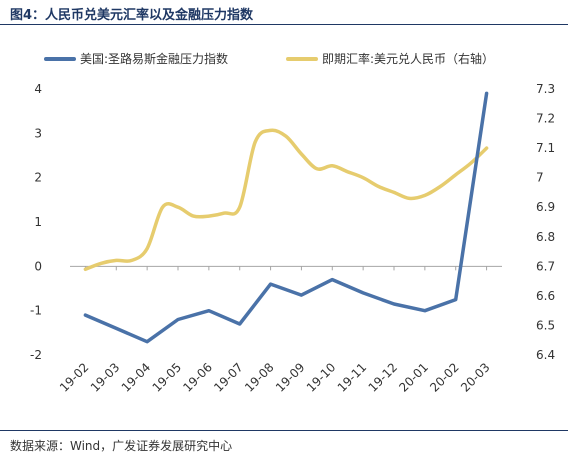 Image resolution: width=568 pixels, height=458 pixels. What do you see at coordinates (408, 58) in the screenshot?
I see `legend-label-fx: 即期汇率:美元兑人民币（右轴）` at bounding box center [408, 58].